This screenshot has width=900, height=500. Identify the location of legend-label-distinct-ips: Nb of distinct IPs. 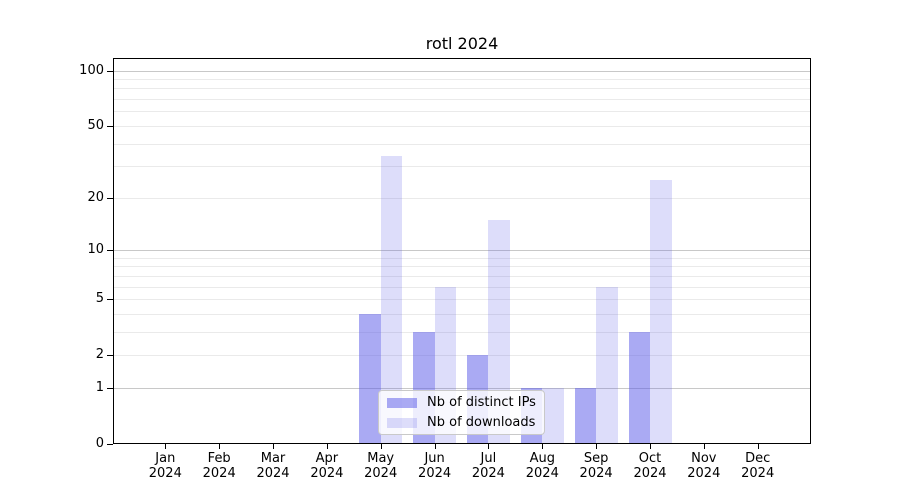
(481, 402).